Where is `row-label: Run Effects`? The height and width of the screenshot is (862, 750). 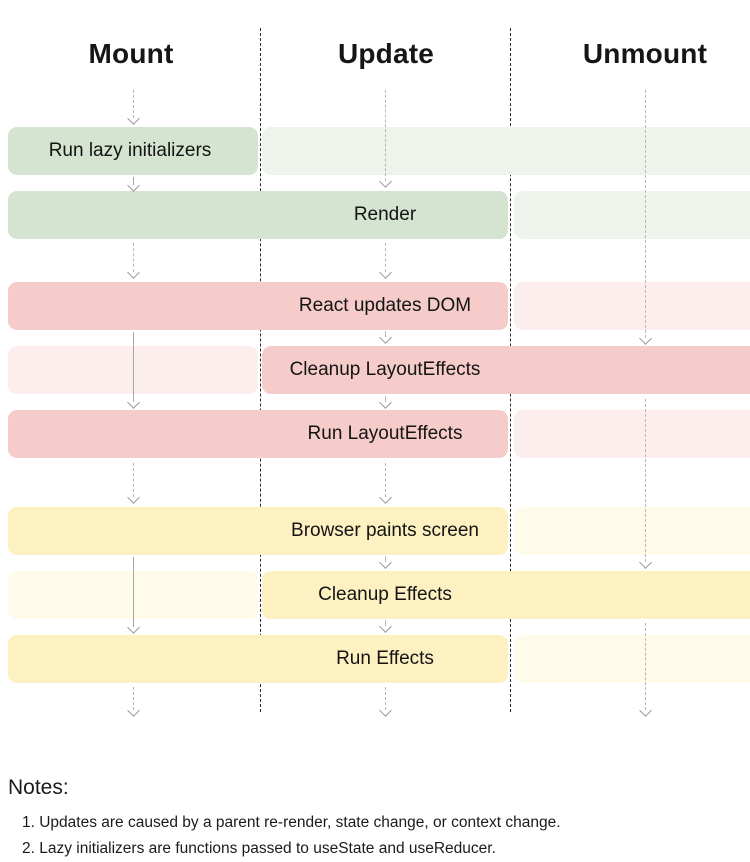
row-label: Run Effects is located at coordinates (385, 658).